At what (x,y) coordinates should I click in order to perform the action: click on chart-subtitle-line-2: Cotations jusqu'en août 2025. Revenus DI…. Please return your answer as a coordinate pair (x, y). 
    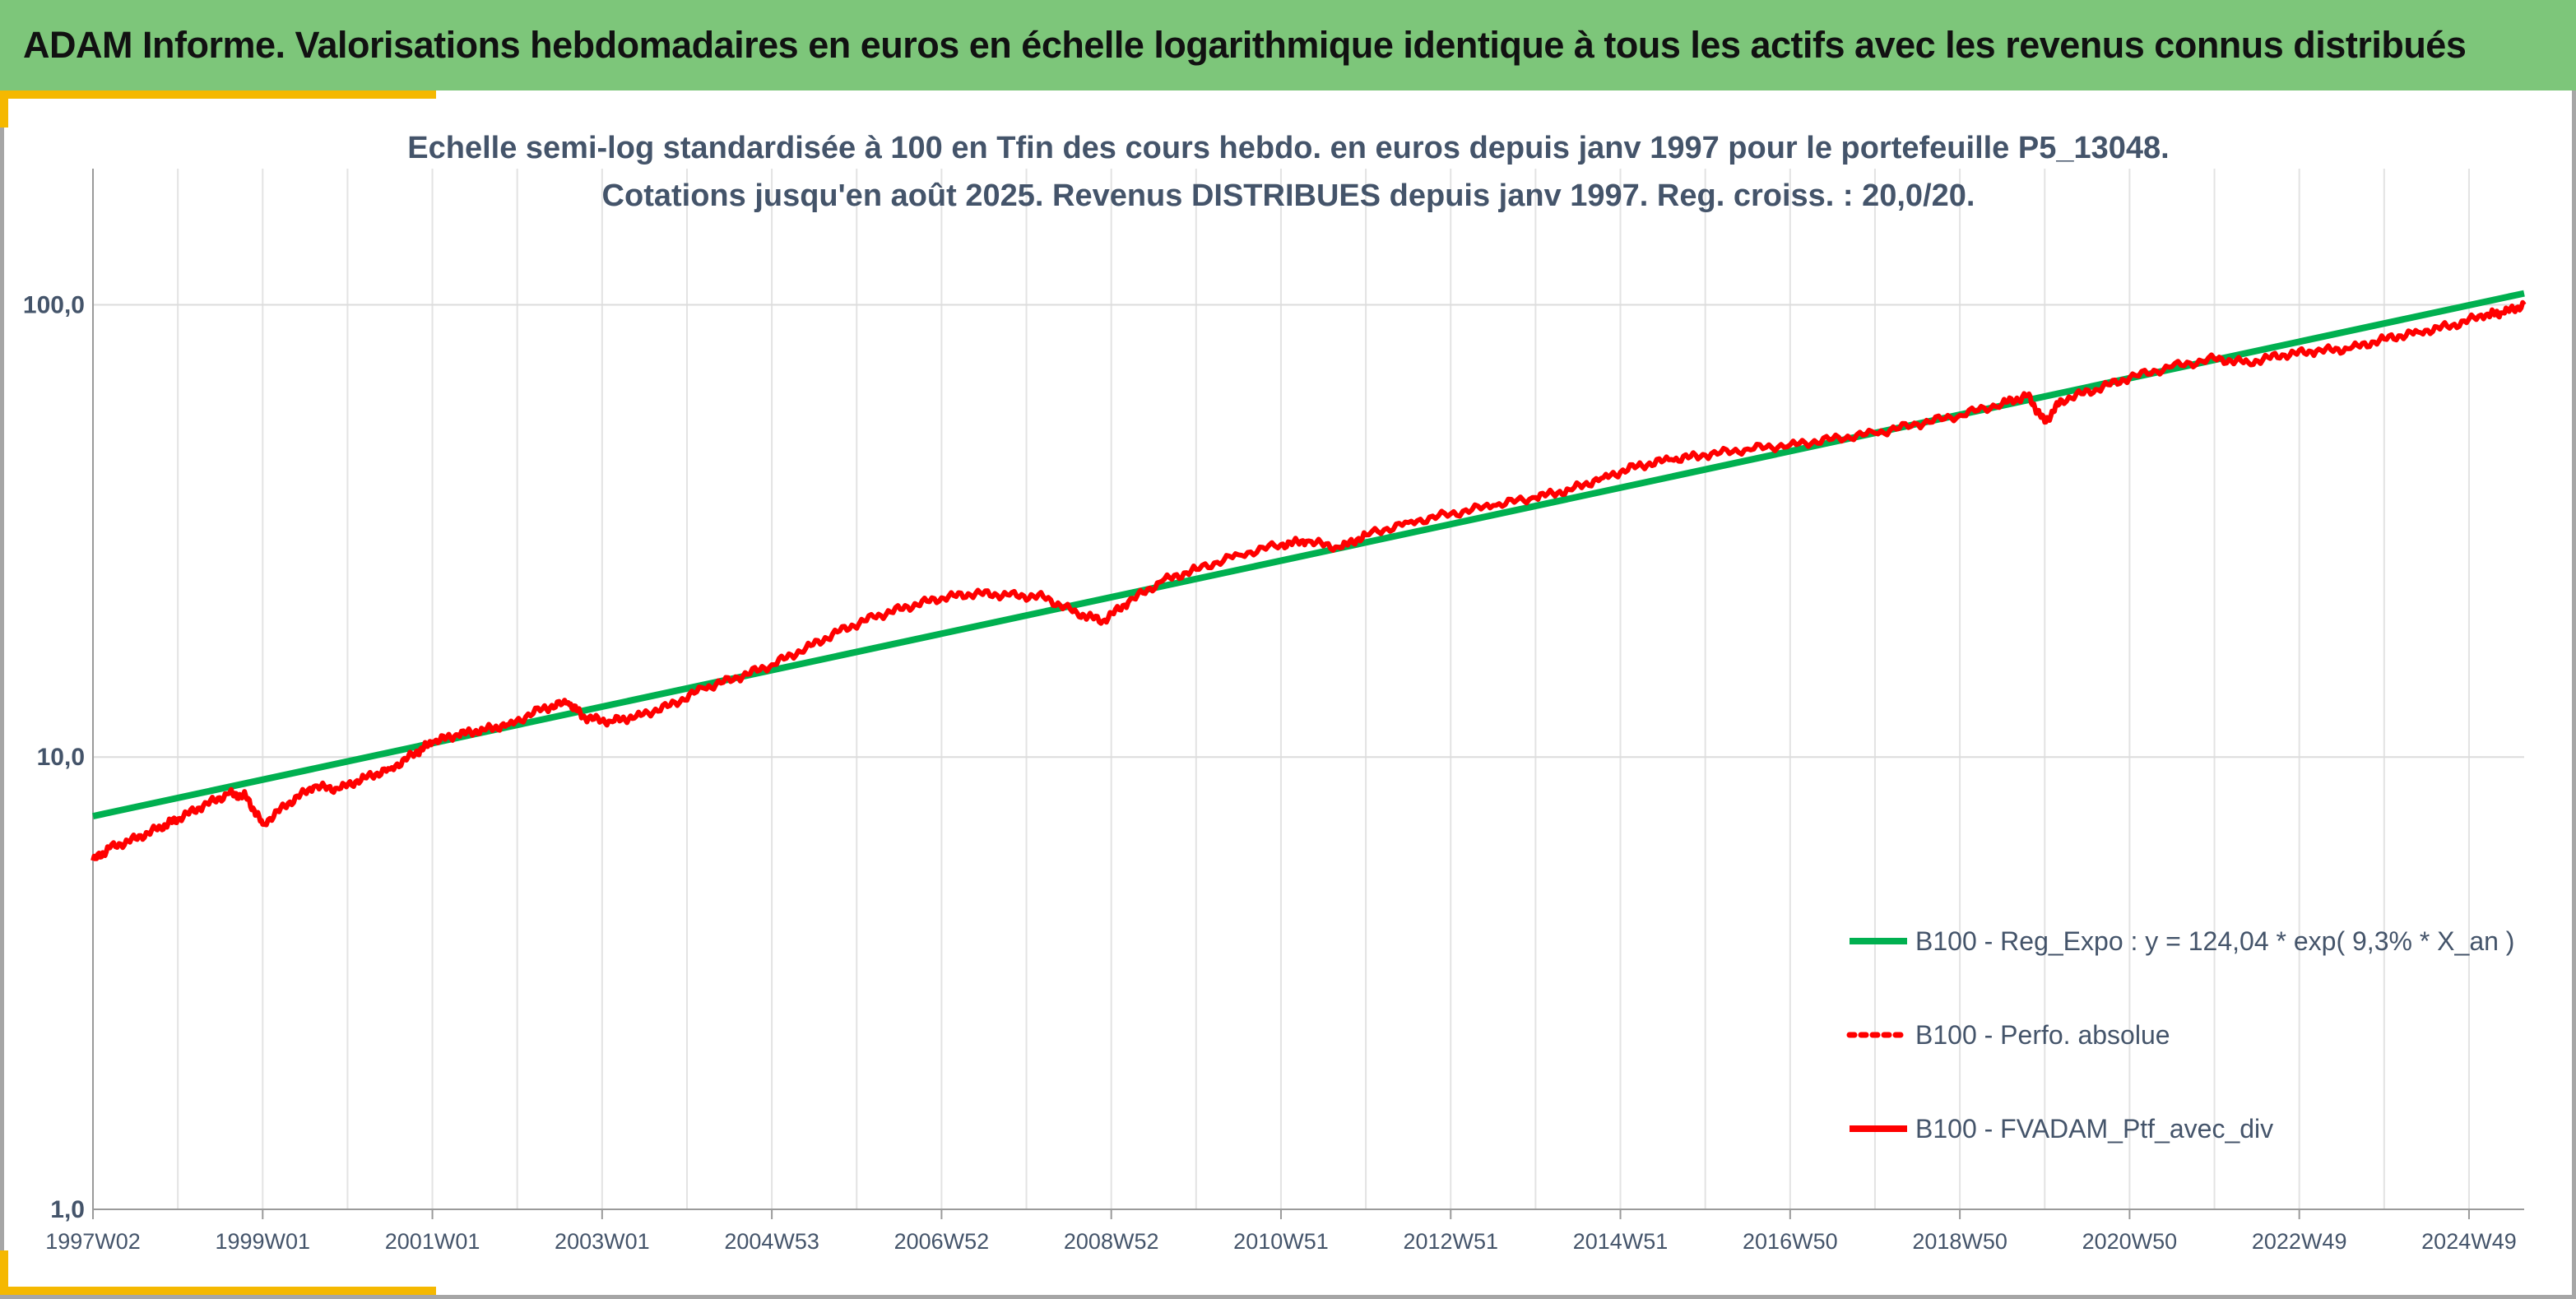
    Looking at the image, I should click on (1288, 196).